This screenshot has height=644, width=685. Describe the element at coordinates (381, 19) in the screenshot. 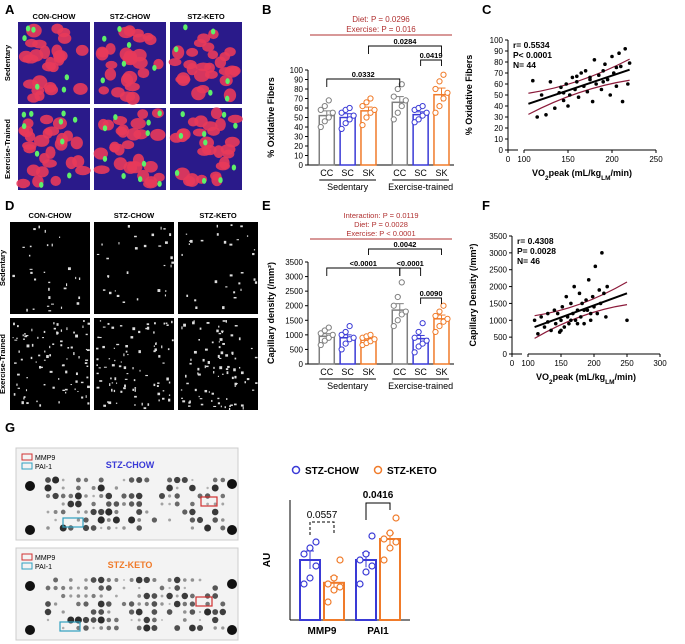

I see `diet-p-value: Diet: P = 0.0296` at that location.